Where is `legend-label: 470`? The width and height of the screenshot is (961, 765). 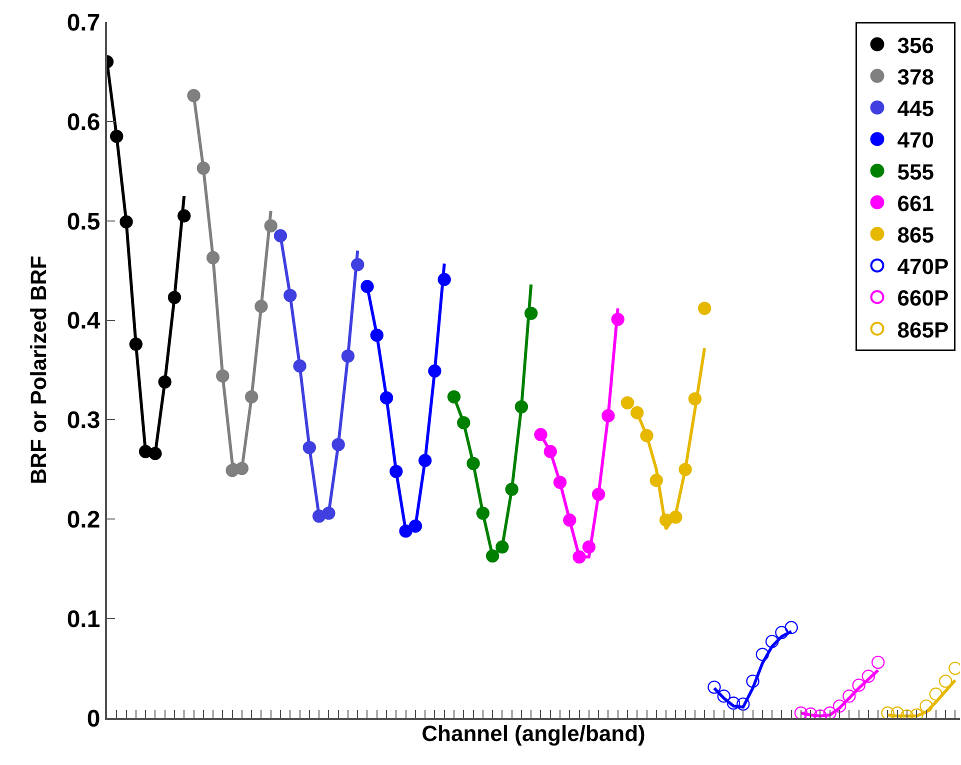
legend-label: 470 is located at coordinates (915, 140).